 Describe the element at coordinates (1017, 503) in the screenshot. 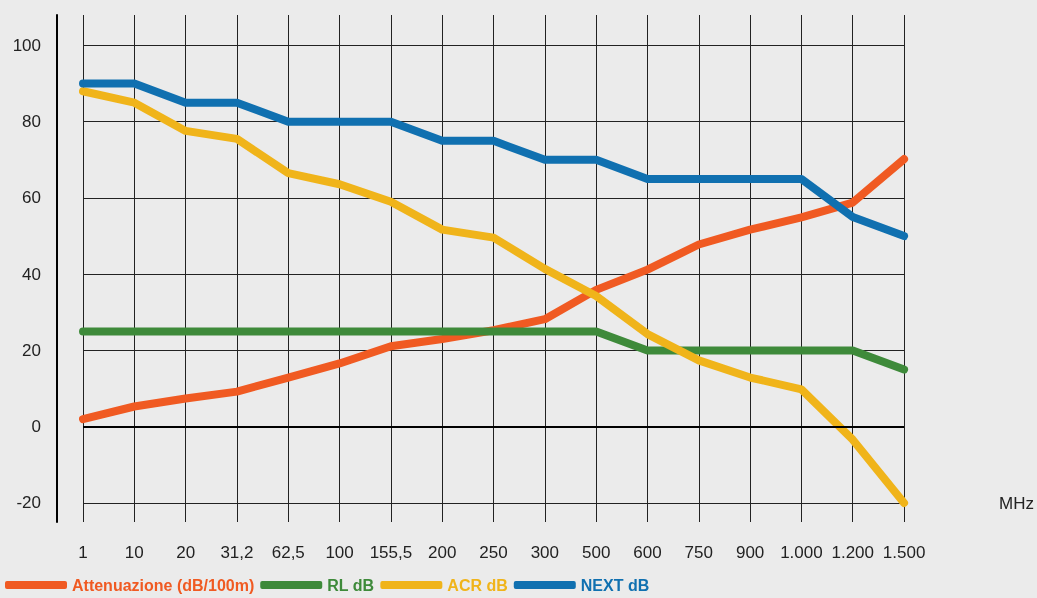

I see `x-axis-title: MHz` at that location.